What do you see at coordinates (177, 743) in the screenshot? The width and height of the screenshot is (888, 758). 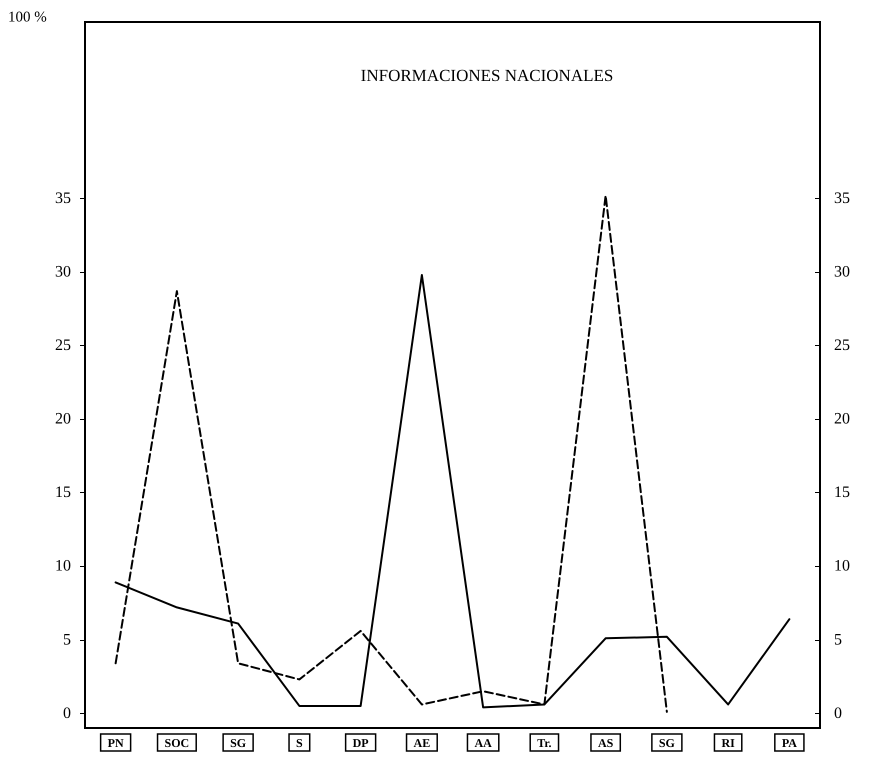 I see `x-tick-label: SOC` at bounding box center [177, 743].